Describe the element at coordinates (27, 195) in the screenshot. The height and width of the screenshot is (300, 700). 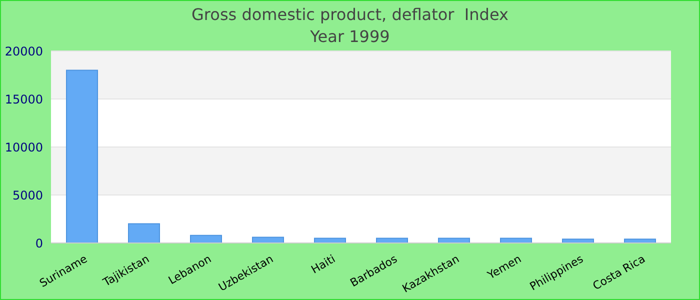
I see `y-tick-label: 5000` at that location.